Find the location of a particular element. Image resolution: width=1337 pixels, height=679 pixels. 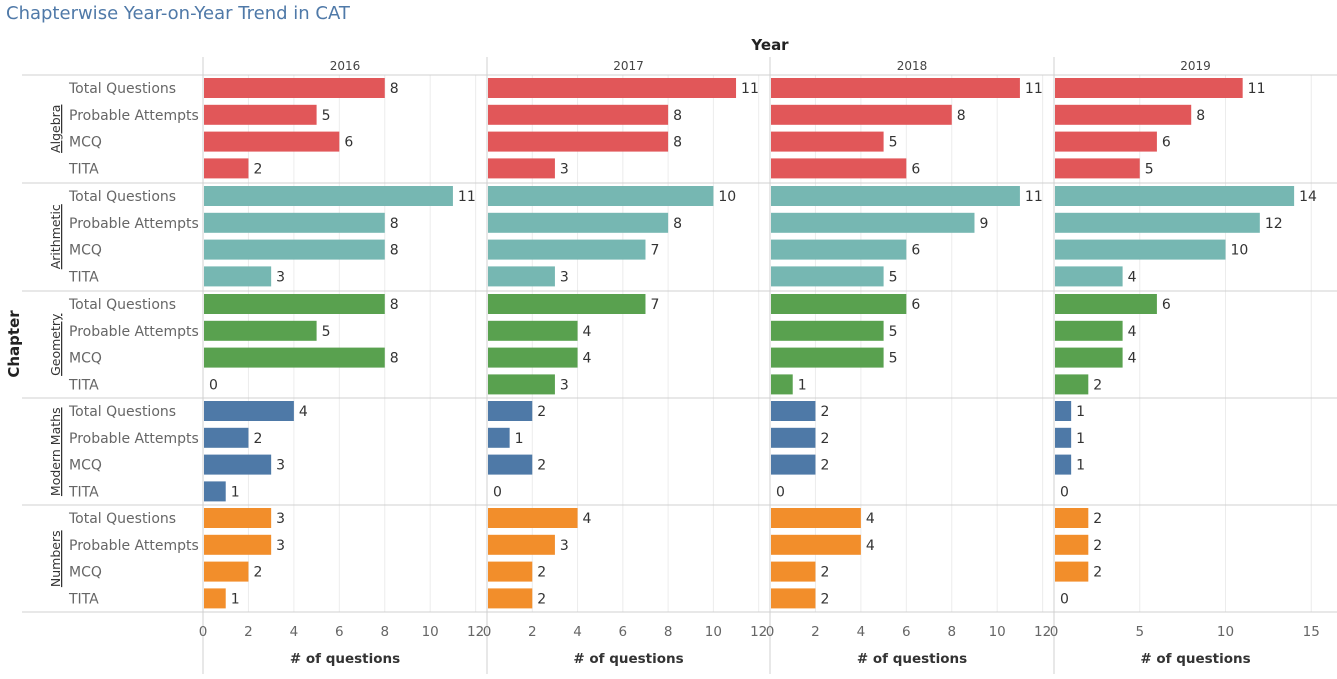

data-label: 6 is located at coordinates (915, 305).